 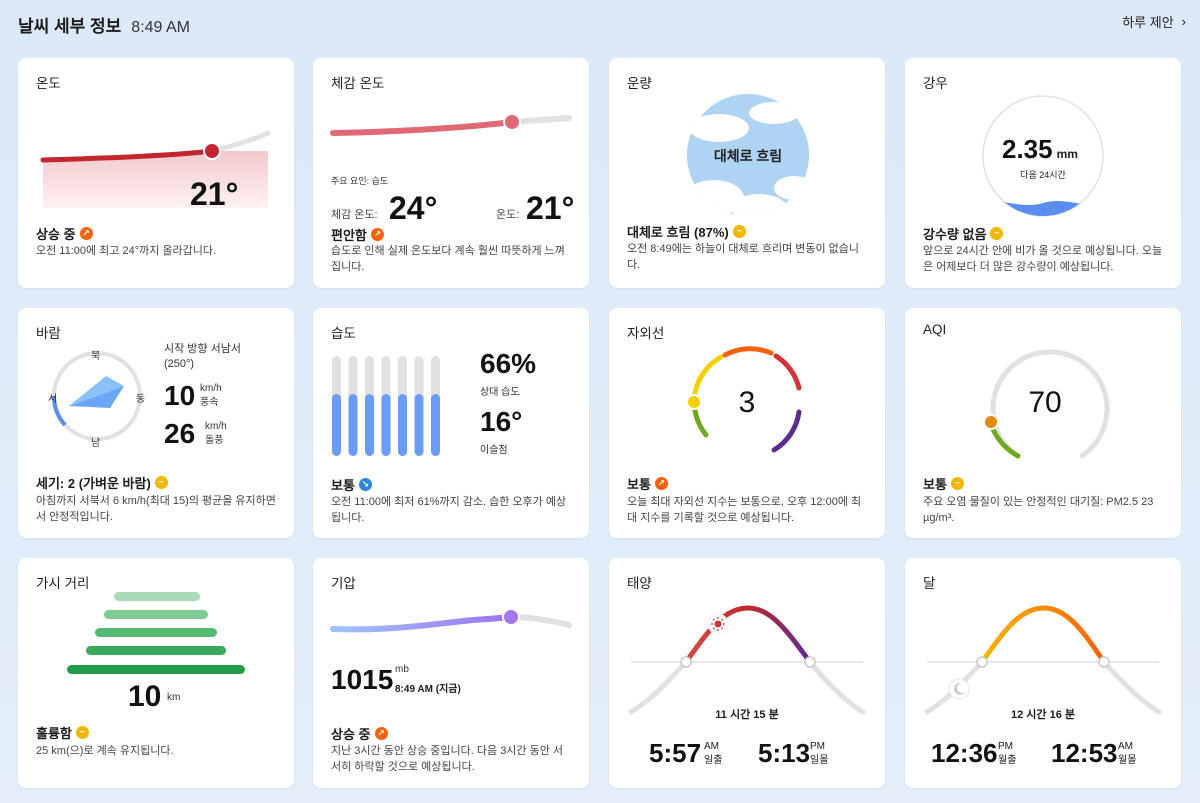 What do you see at coordinates (48, 333) in the screenshot?
I see `wind-title: 바람` at bounding box center [48, 333].